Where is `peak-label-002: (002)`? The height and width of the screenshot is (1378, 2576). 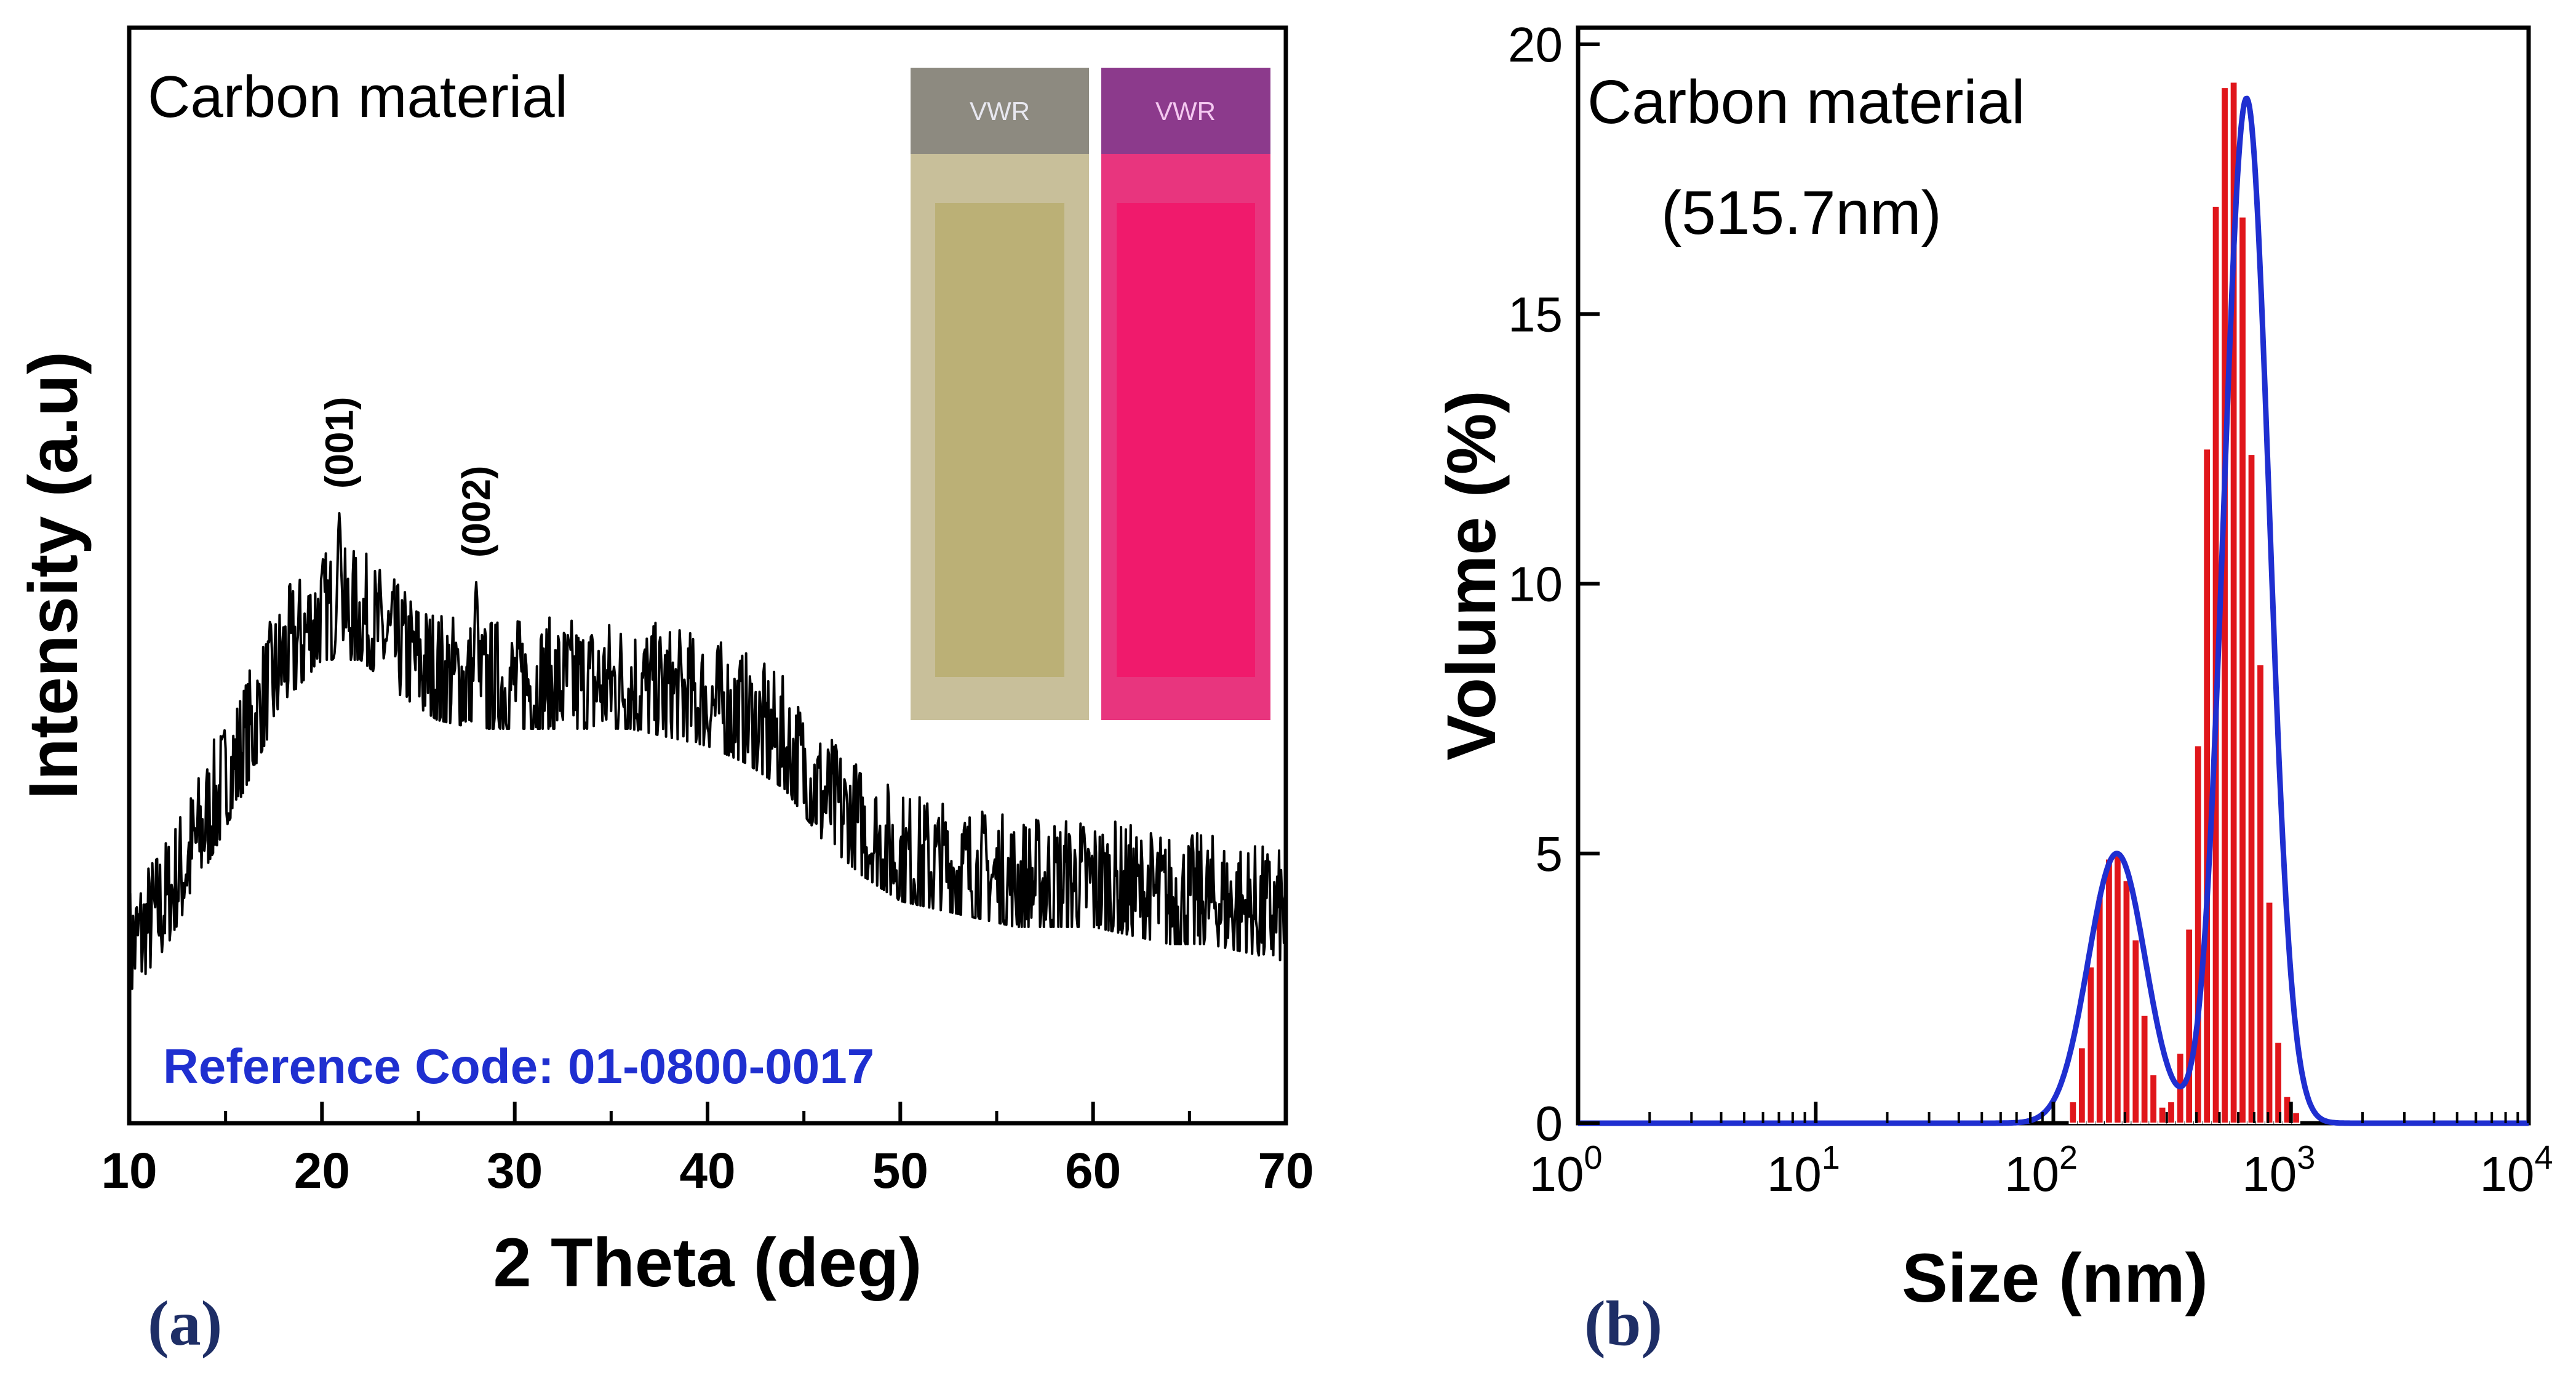 peak-label-002: (002) is located at coordinates (476, 512).